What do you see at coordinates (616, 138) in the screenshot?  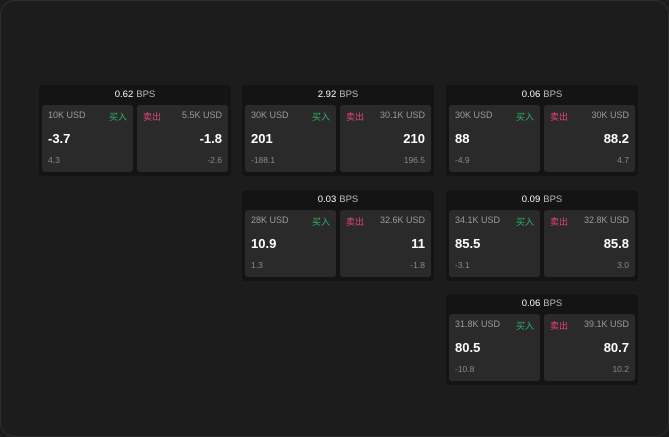 I see `ask-price: 88.2` at bounding box center [616, 138].